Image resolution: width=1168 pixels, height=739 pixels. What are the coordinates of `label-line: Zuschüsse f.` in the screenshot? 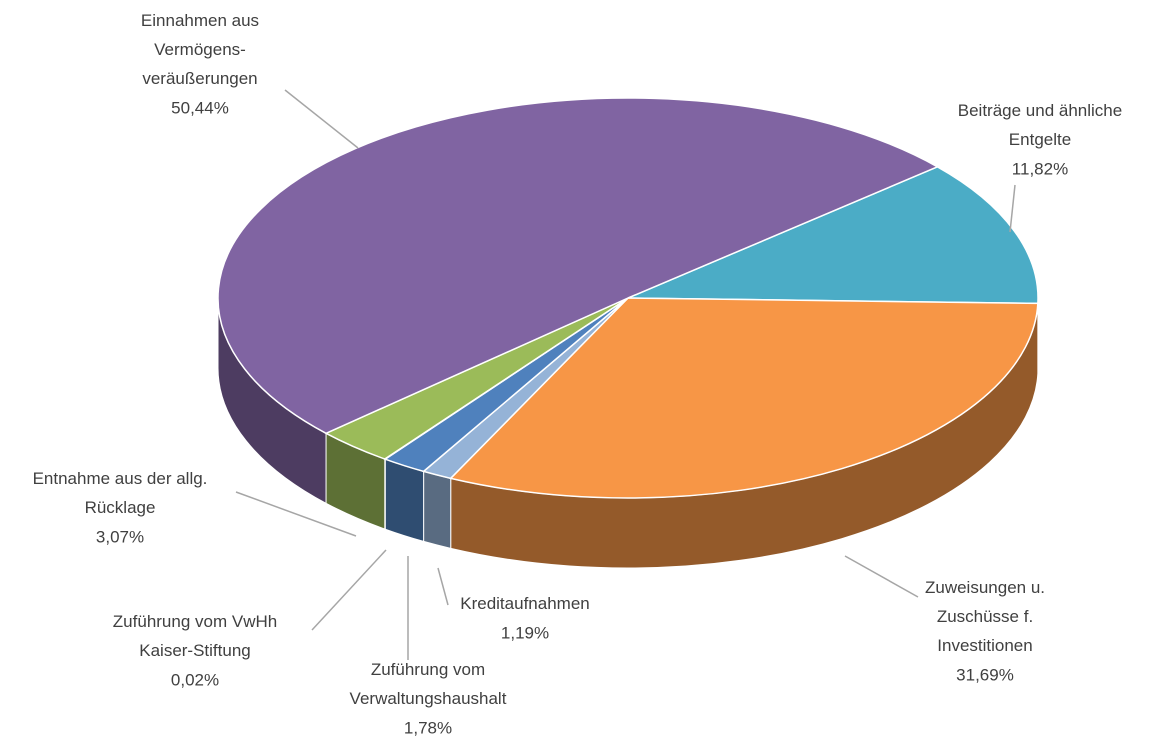 It's located at (985, 616).